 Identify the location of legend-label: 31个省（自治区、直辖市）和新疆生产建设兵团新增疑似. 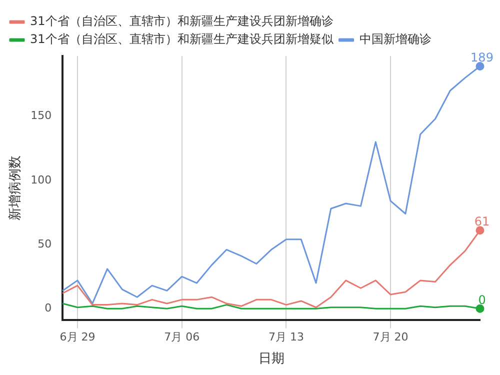
(182, 39).